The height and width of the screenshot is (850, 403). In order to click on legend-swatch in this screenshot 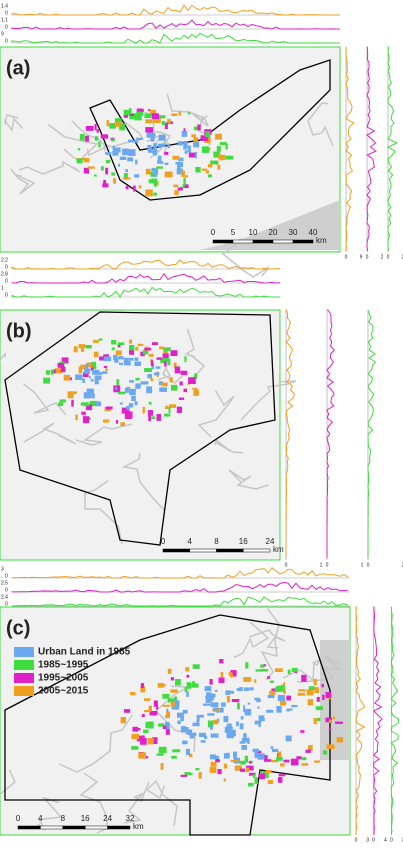, I will do `click(24, 652)`.